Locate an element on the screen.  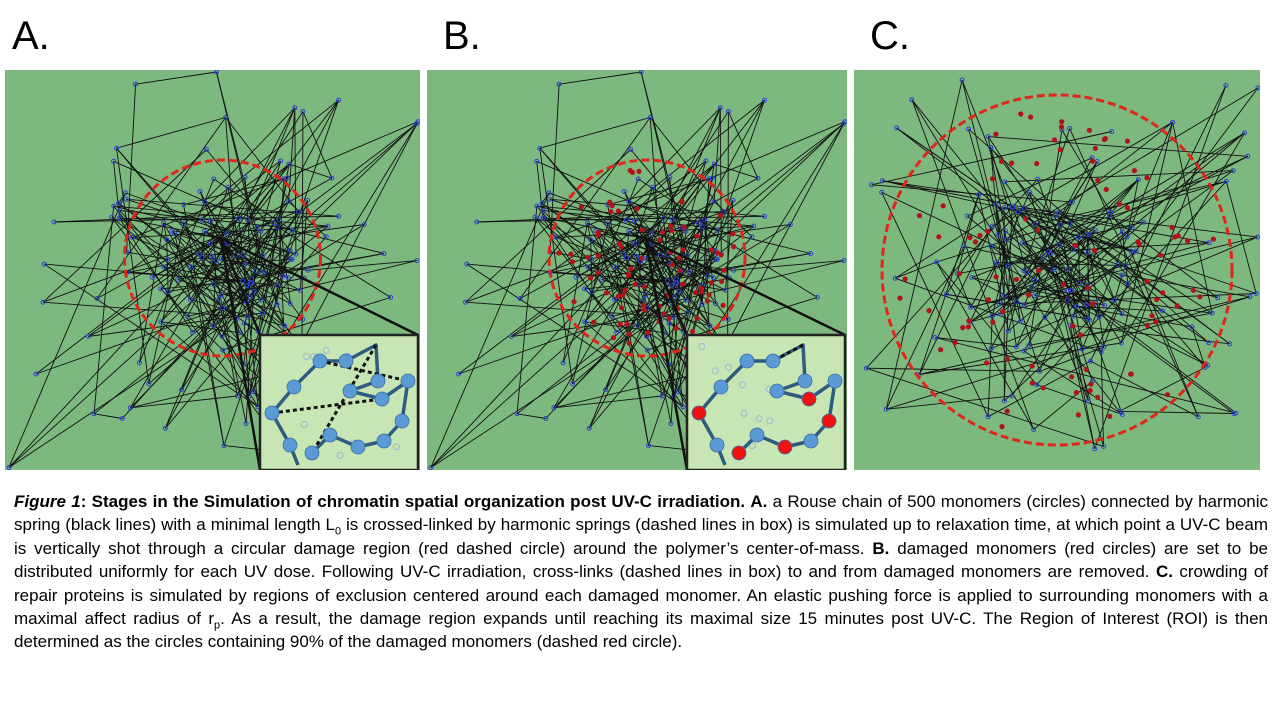
zoom-line is located at coordinates (666, 353).